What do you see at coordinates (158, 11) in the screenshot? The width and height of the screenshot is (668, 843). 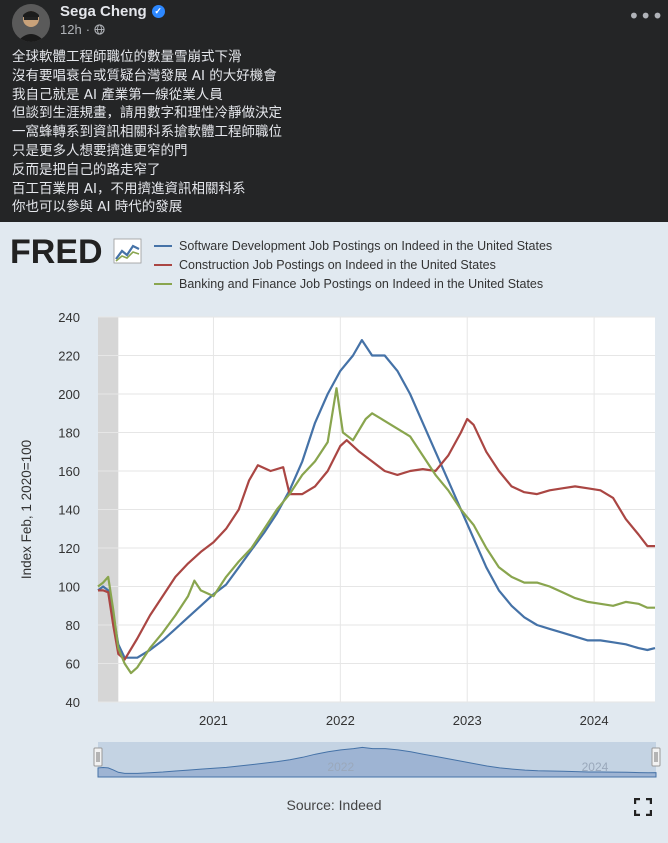 I see `verified-badge-icon: ✓` at bounding box center [158, 11].